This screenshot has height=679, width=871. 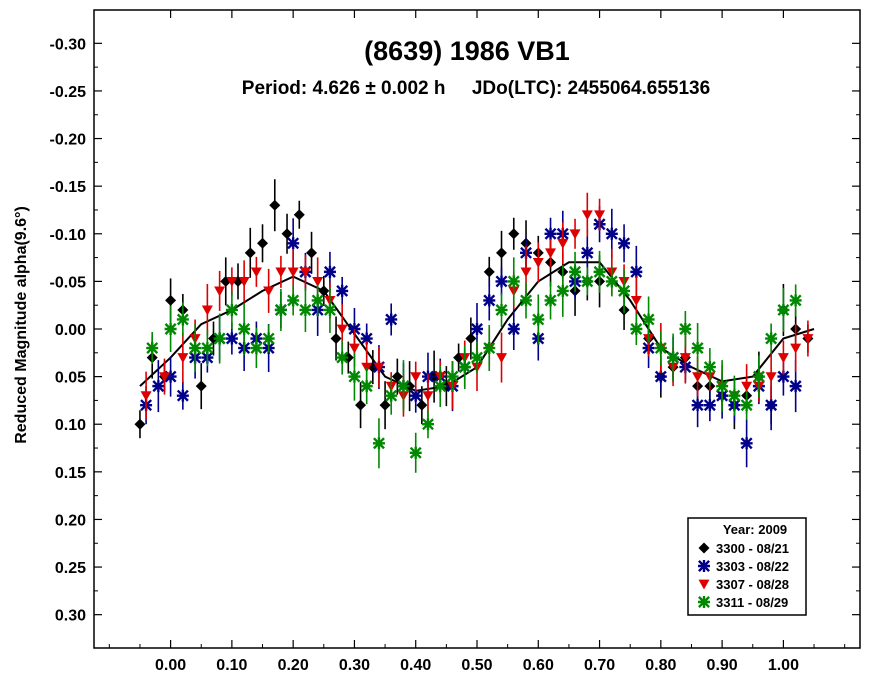 What do you see at coordinates (752, 548) in the screenshot?
I see `legend-label: 3300 - 08/21` at bounding box center [752, 548].